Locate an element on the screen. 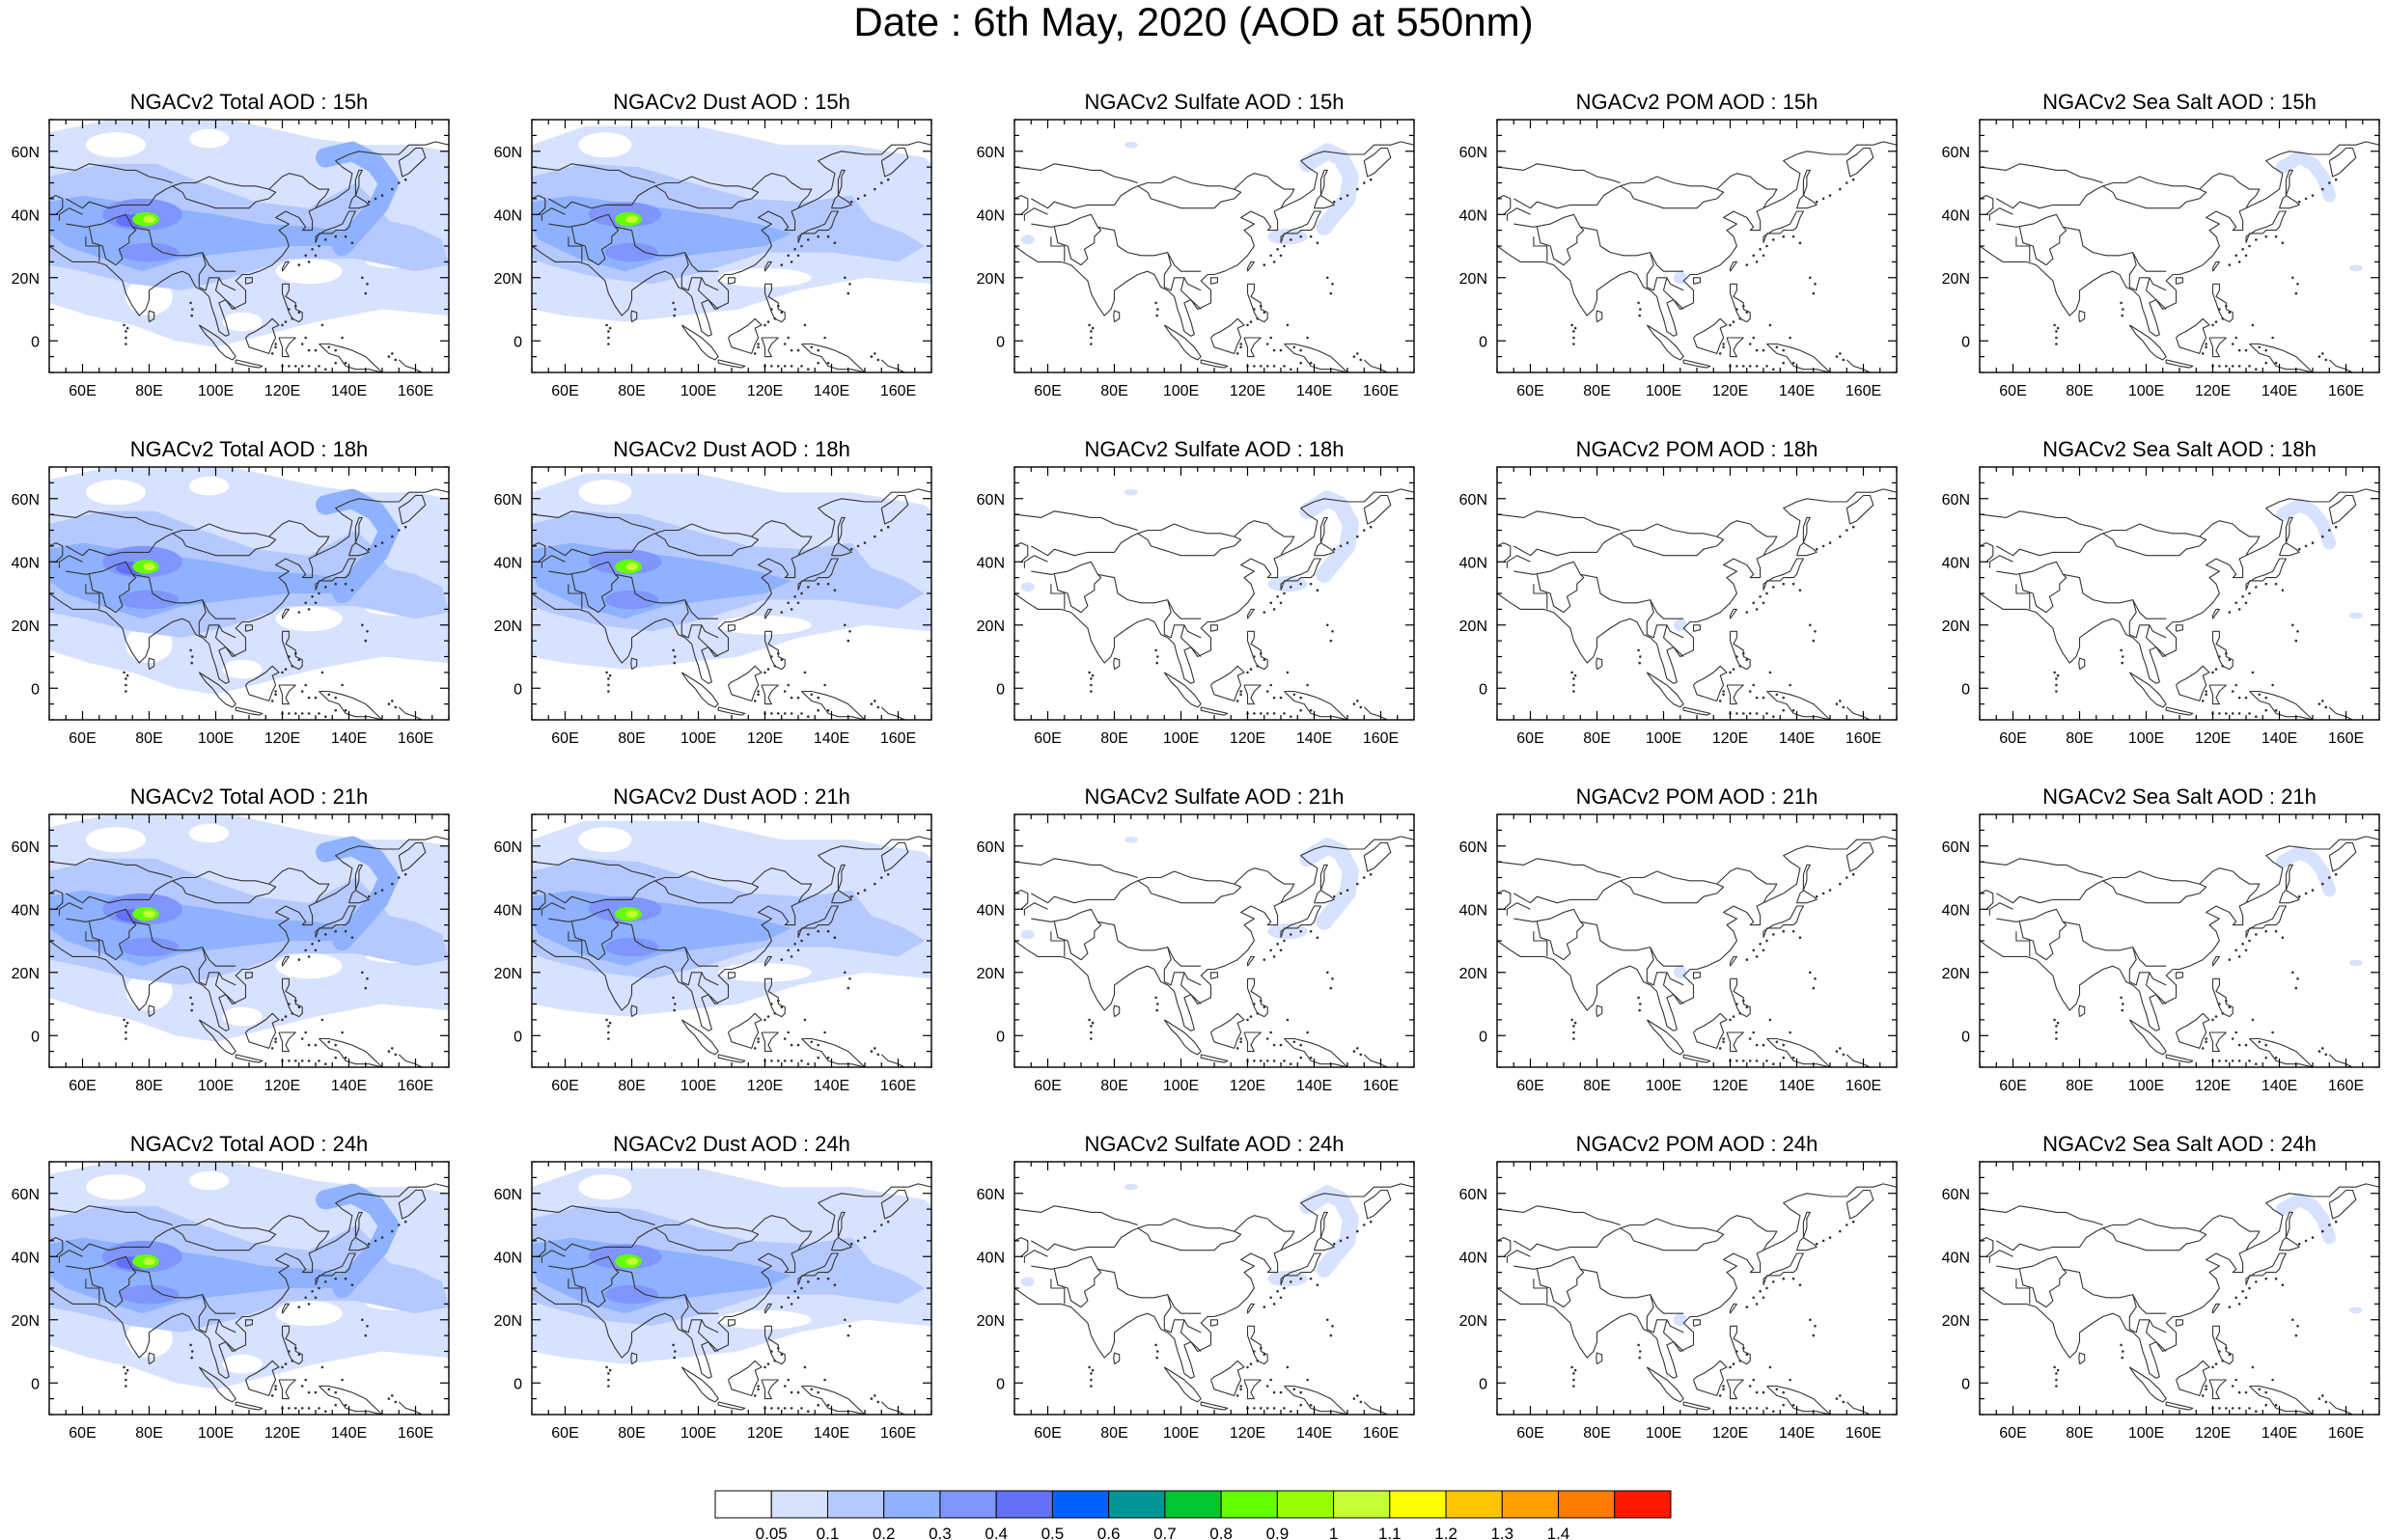  panel-title: NGACv2 POM AOD : 21h is located at coordinates (1697, 796).